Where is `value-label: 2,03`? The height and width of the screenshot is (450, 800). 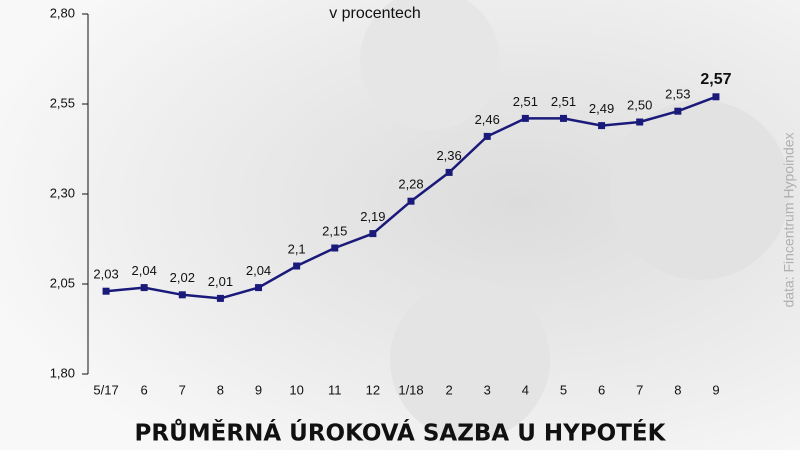
value-label: 2,03 is located at coordinates (105, 274).